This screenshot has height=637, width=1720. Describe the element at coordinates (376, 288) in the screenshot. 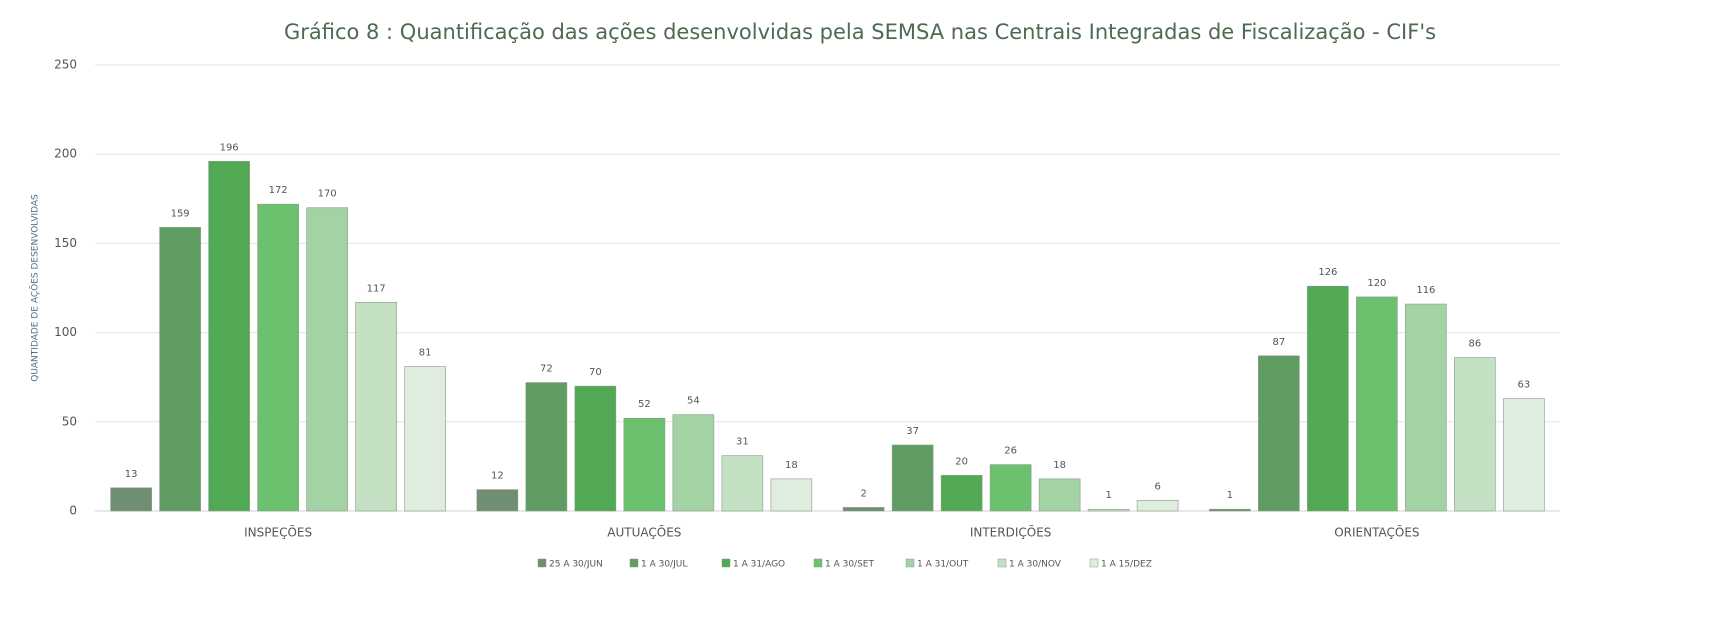

I see `data-label: 117` at that location.